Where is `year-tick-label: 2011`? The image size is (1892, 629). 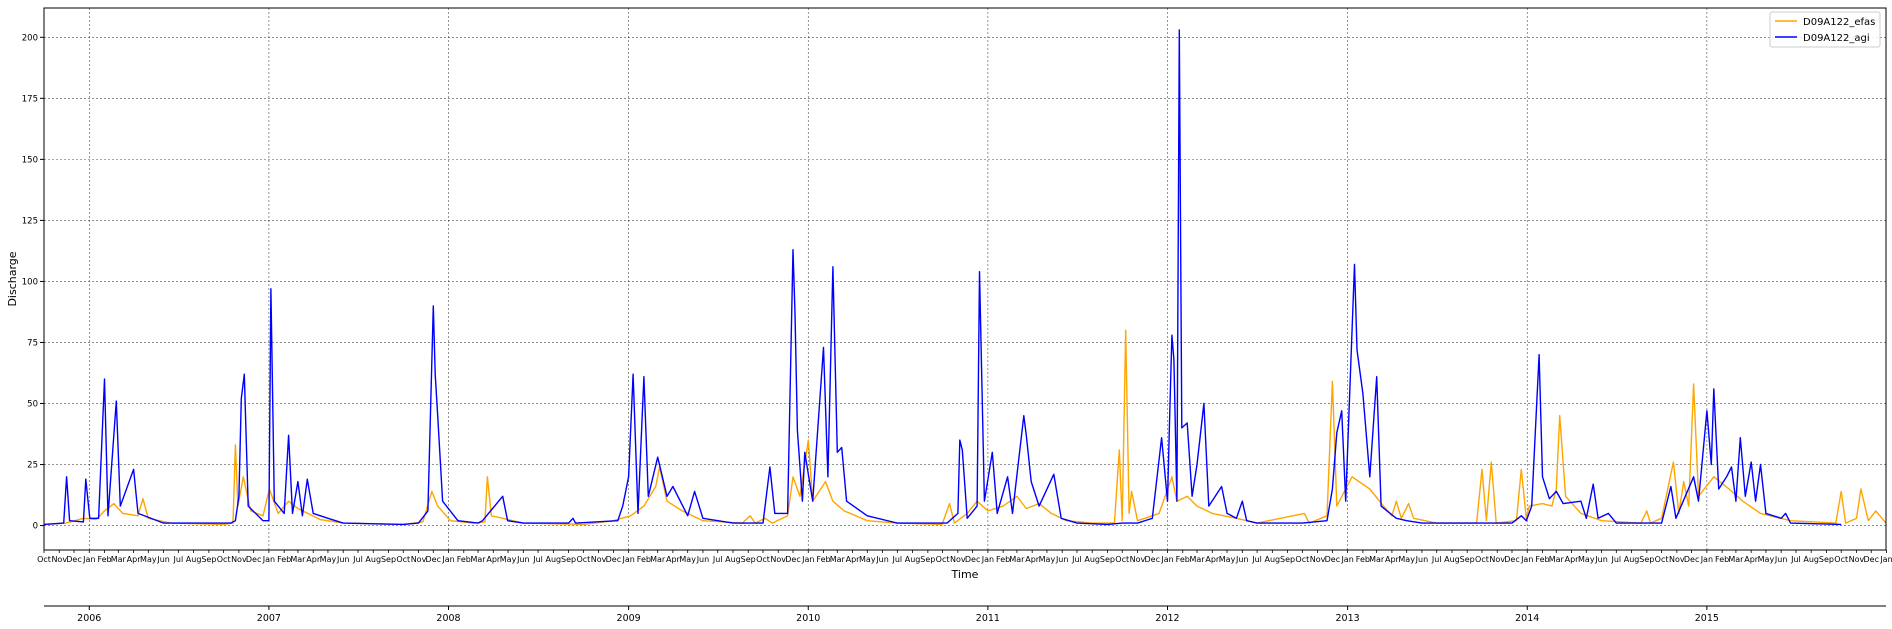
year-tick-label: 2011 is located at coordinates (988, 618).